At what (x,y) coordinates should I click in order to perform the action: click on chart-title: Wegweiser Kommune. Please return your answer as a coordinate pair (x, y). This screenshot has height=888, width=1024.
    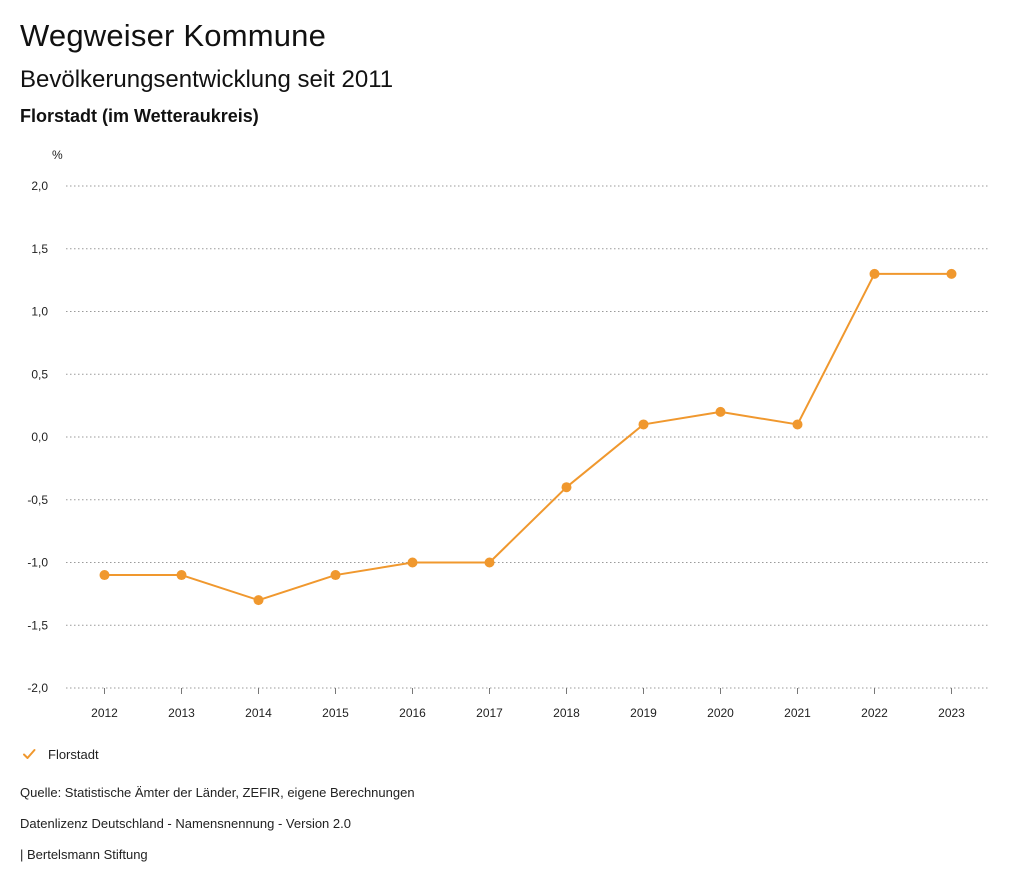
    Looking at the image, I should click on (173, 35).